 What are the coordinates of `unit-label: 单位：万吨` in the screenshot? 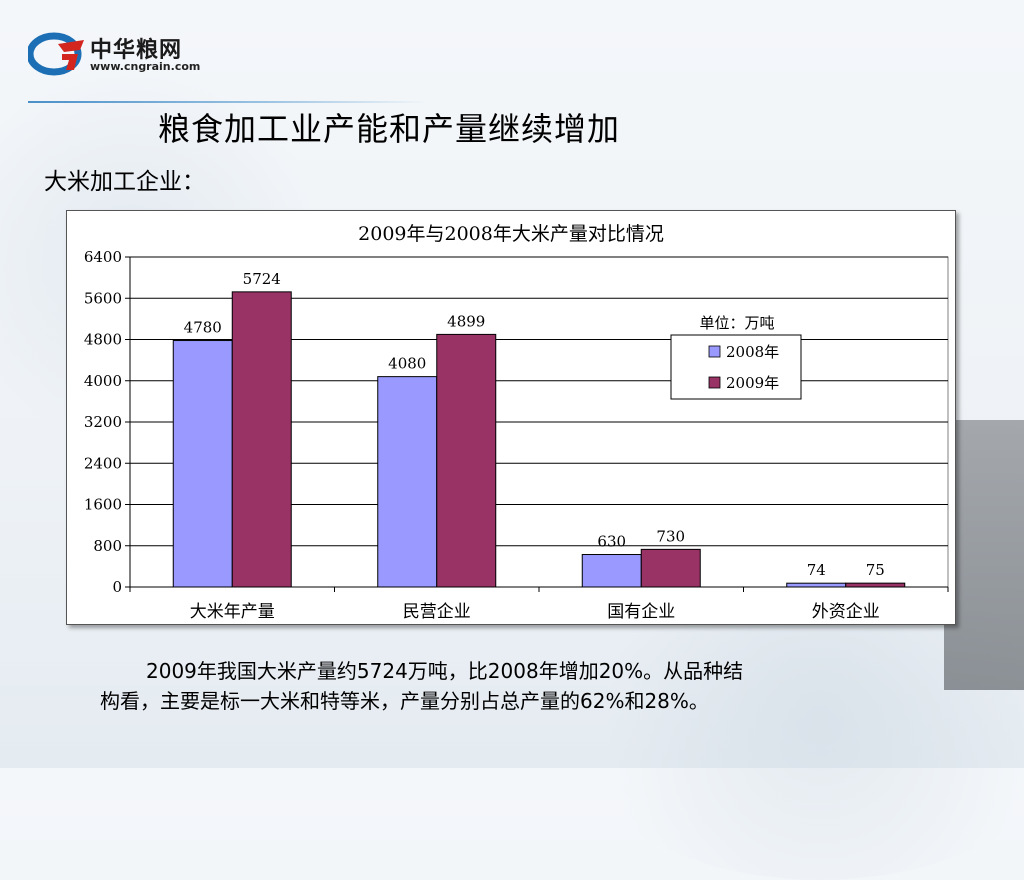 It's located at (736, 323).